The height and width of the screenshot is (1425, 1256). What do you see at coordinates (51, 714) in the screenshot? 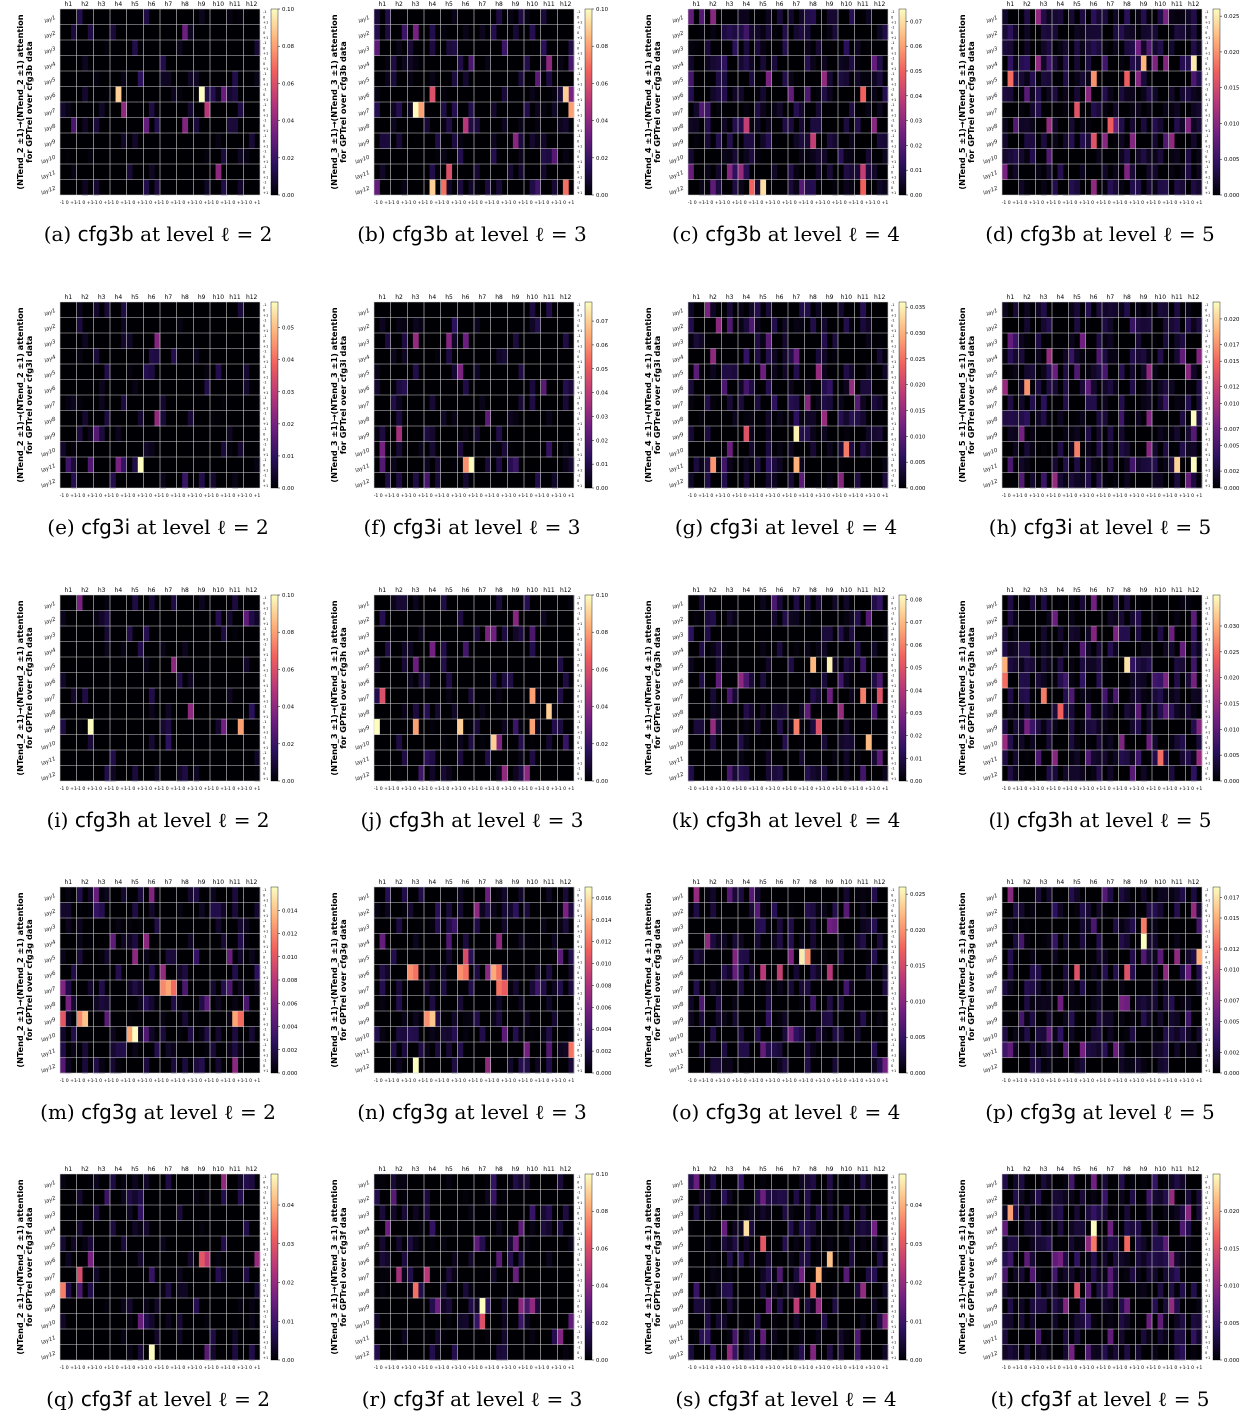
I see `layer-tick-label: lay8` at bounding box center [51, 714].